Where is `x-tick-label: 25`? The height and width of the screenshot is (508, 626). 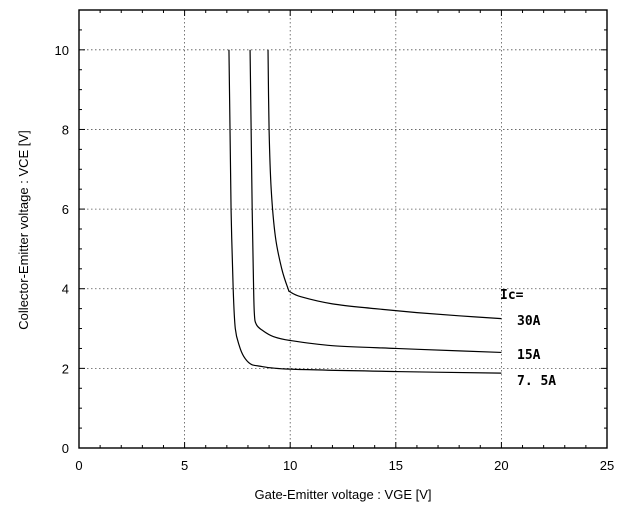 x-tick-label: 25 is located at coordinates (607, 465).